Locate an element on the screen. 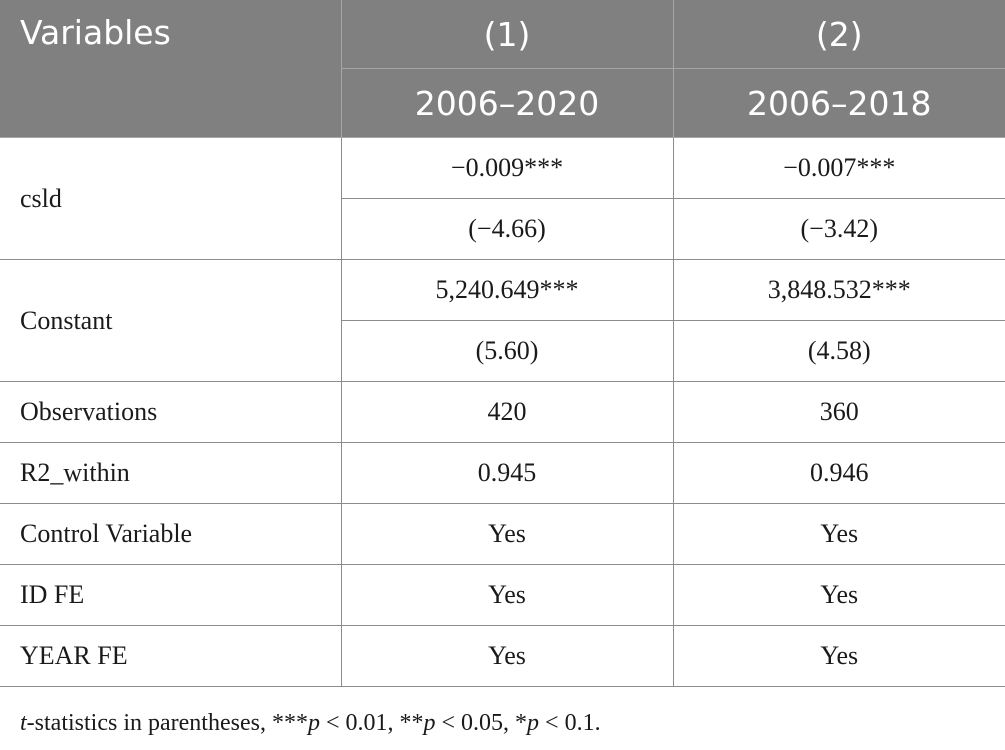 Image resolution: width=1005 pixels, height=750 pixels. r2-within-col2: 0.946 is located at coordinates (838, 473).